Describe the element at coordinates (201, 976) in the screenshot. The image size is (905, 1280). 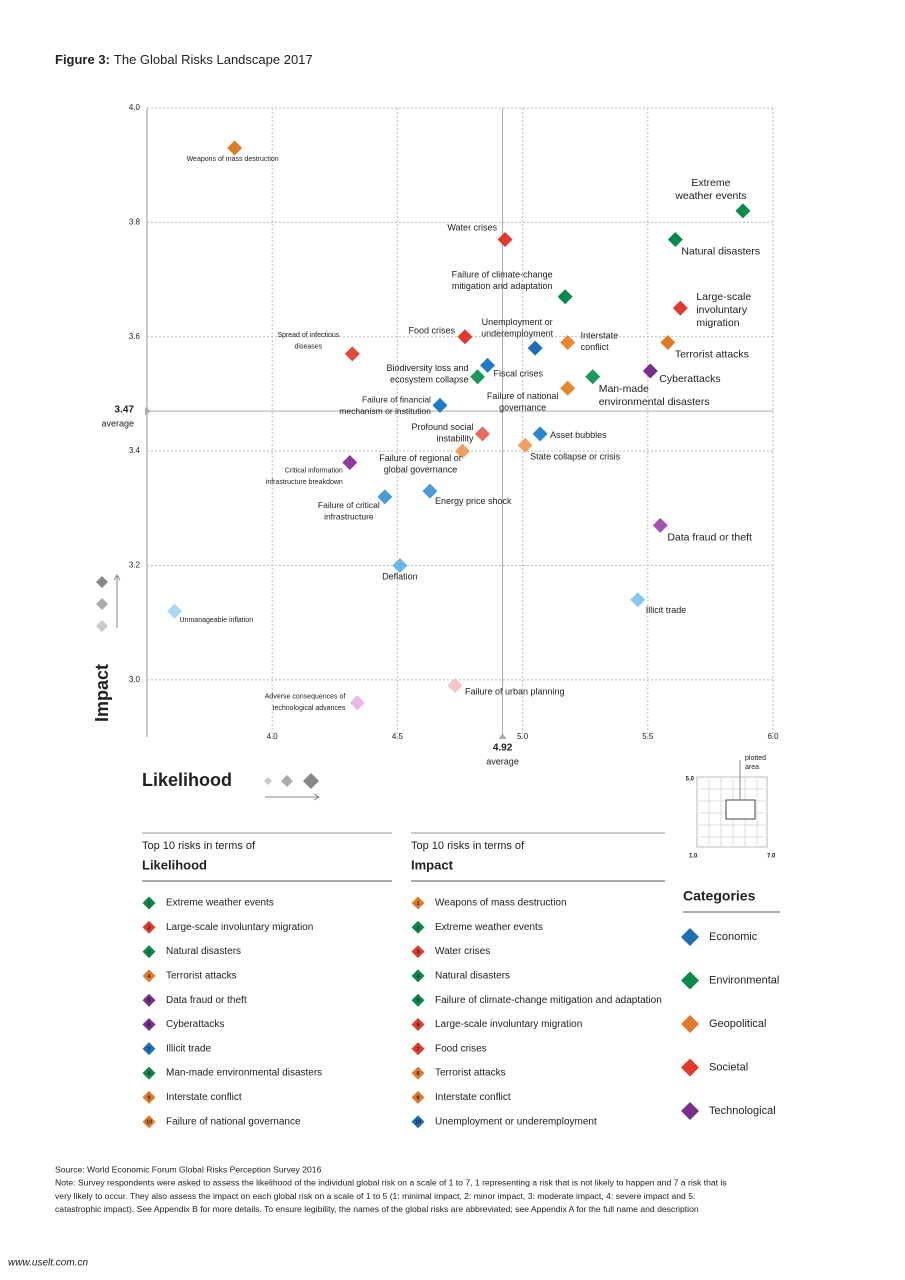
I see `list-item: Terrorist attacks` at that location.